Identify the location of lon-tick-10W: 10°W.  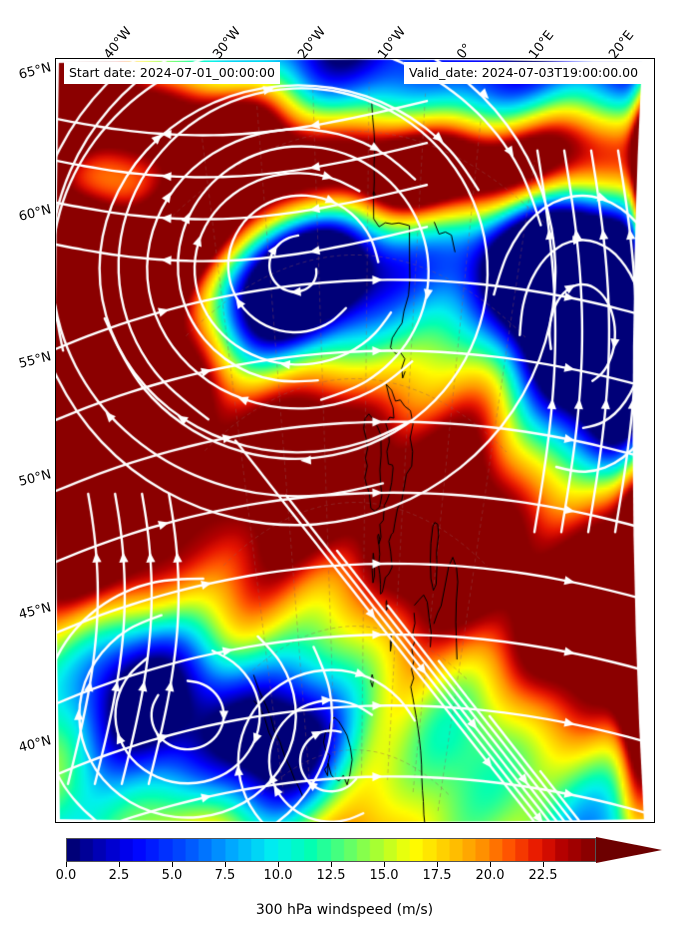
(392, 43).